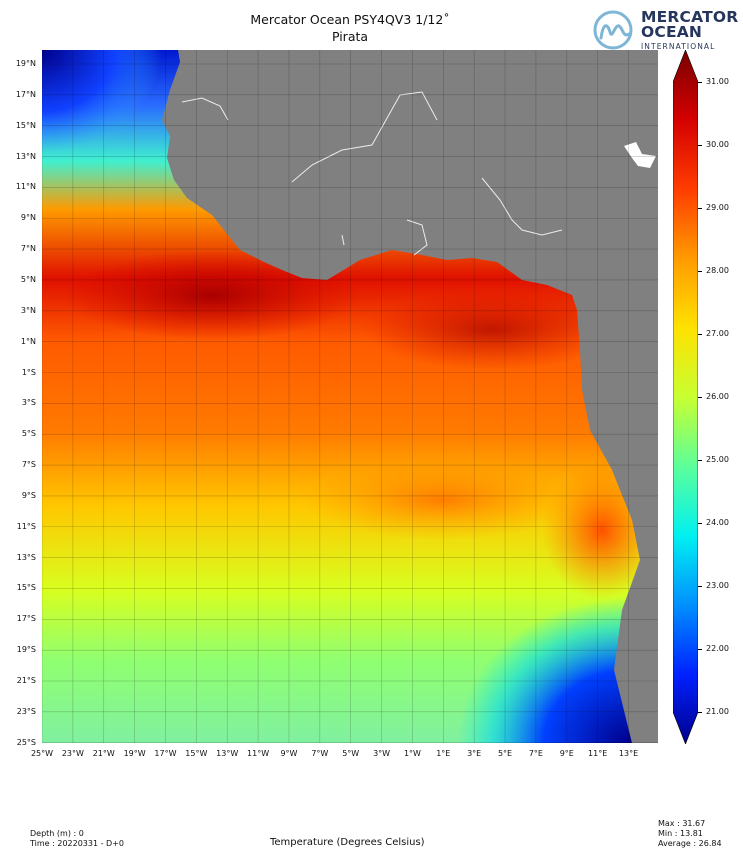 The image size is (743, 864). What do you see at coordinates (26, 680) in the screenshot?
I see `lat-label: 21°S` at bounding box center [26, 680].